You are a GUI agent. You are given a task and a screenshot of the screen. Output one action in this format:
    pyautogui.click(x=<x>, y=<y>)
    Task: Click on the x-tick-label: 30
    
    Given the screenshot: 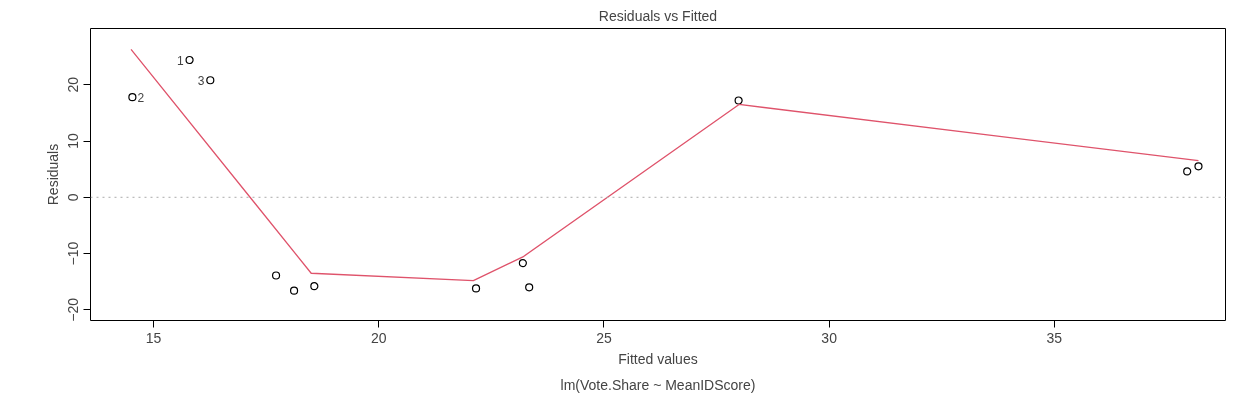 What is the action you would take?
    pyautogui.click(x=829, y=337)
    